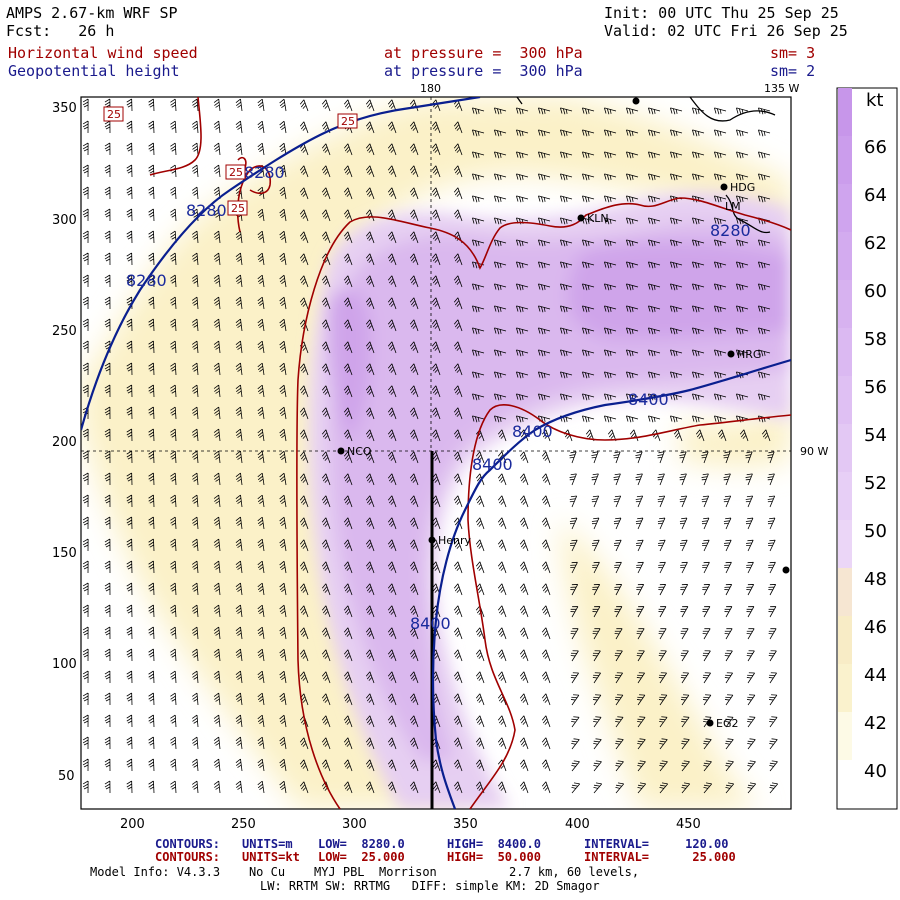  Describe the element at coordinates (875, 579) in the screenshot. I see `colorbar-label: 48` at that location.